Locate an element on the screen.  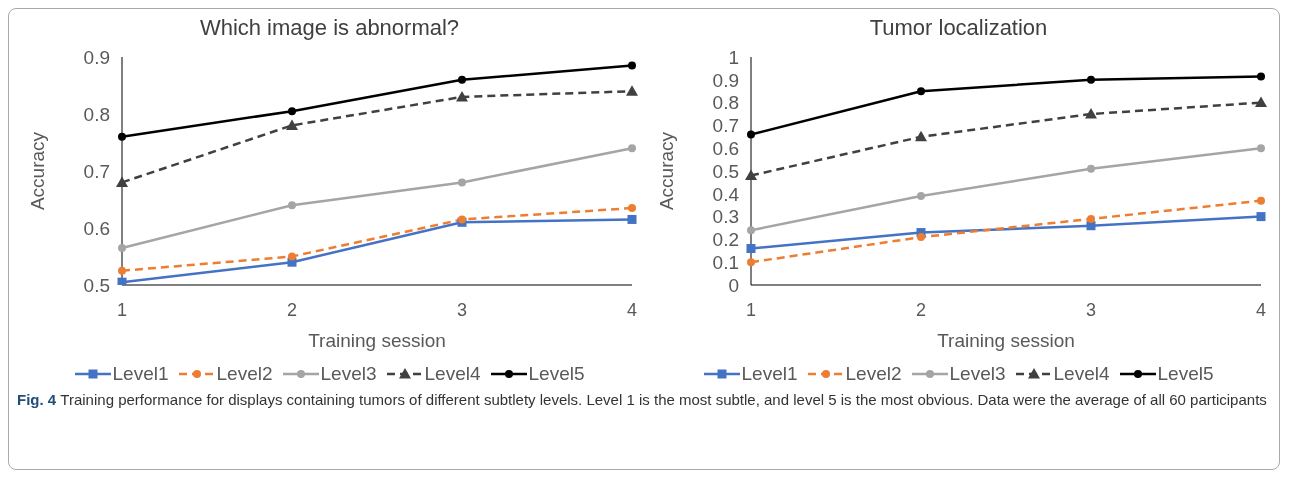
caption: Fig. 4 is located at coordinates (37, 399).